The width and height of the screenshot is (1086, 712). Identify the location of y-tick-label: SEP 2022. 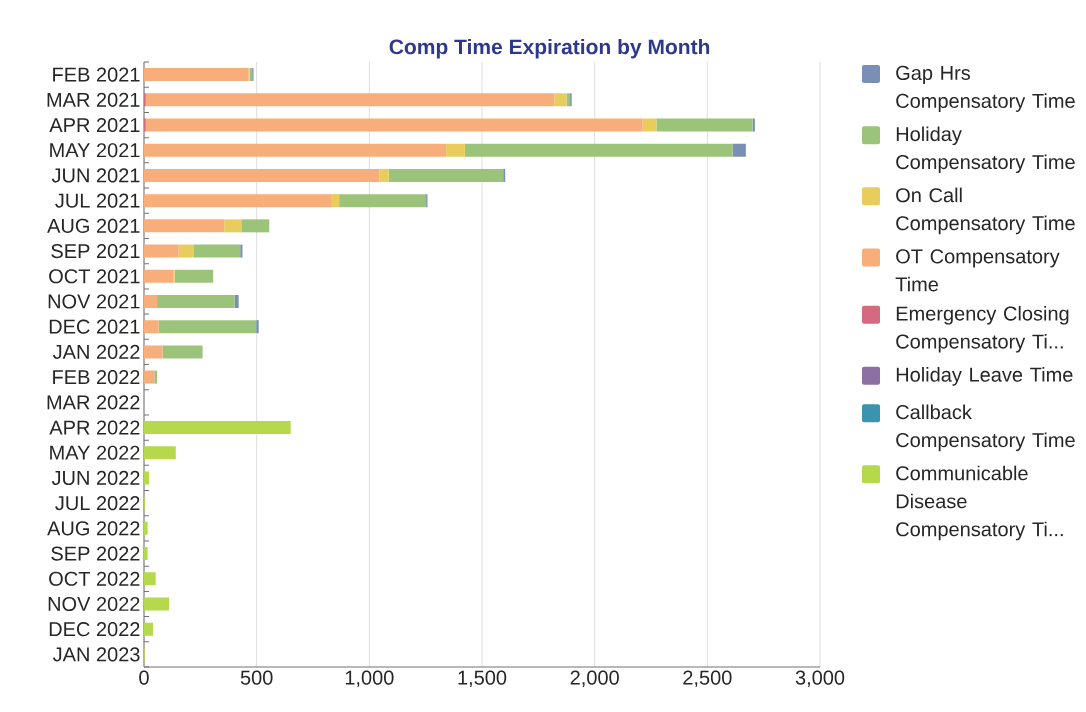
(95, 553).